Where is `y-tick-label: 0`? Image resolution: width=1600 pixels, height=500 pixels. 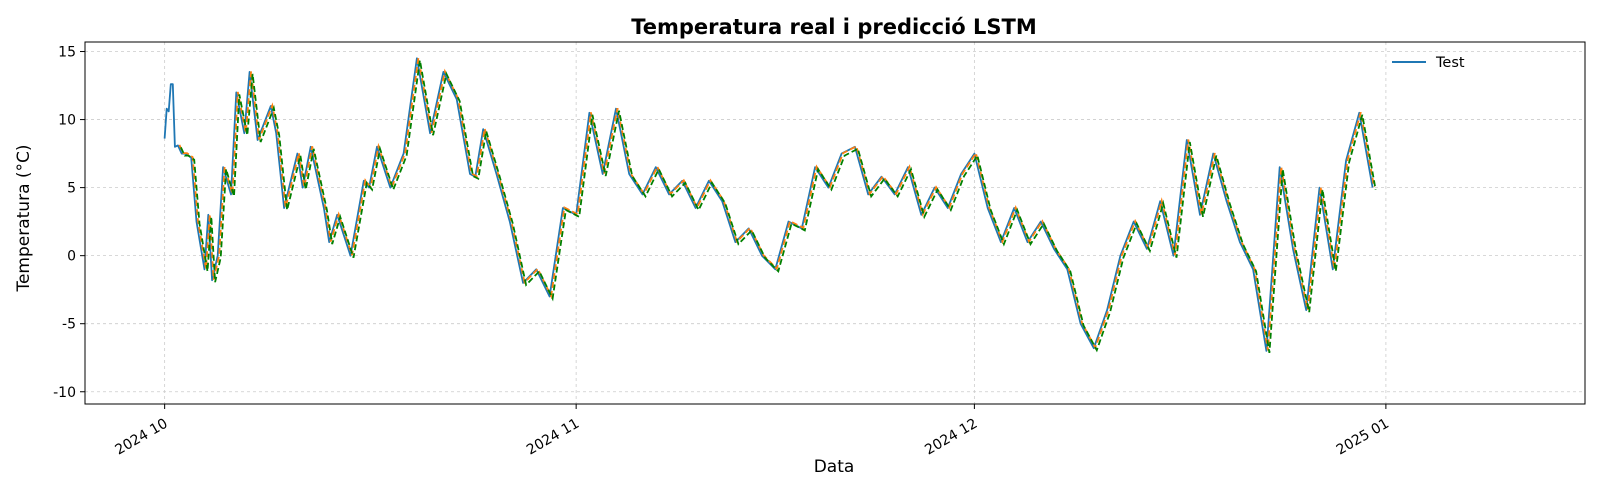 y-tick-label: 0 is located at coordinates (71, 257).